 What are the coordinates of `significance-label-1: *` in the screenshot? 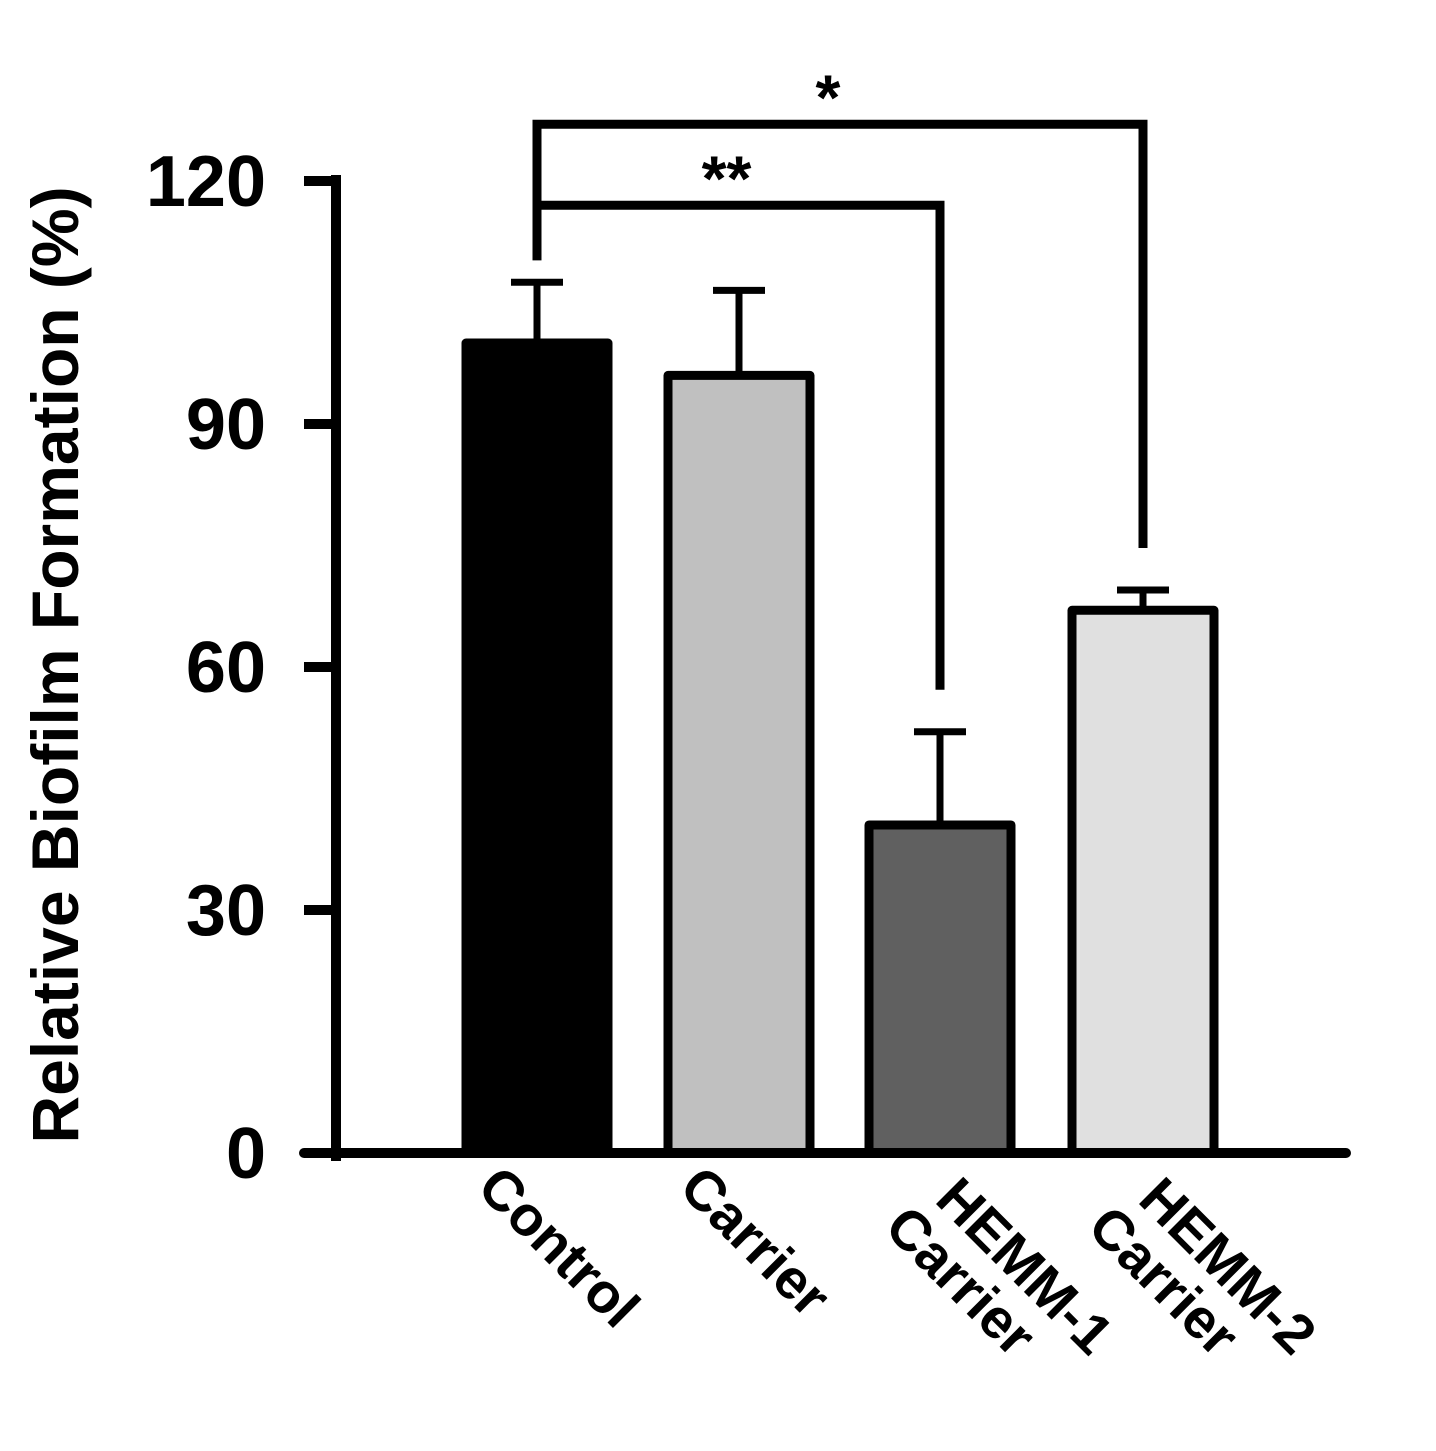 It's located at (828, 97).